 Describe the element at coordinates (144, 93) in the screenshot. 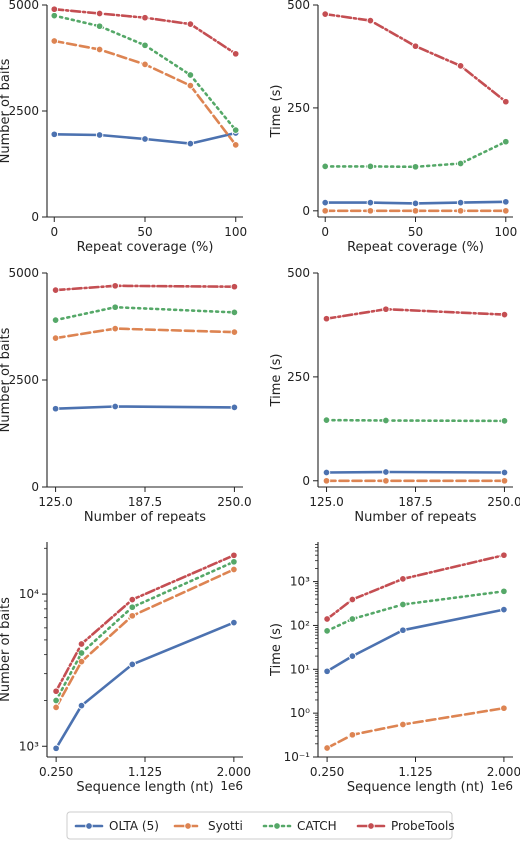

I see `series-line-syotti` at that location.